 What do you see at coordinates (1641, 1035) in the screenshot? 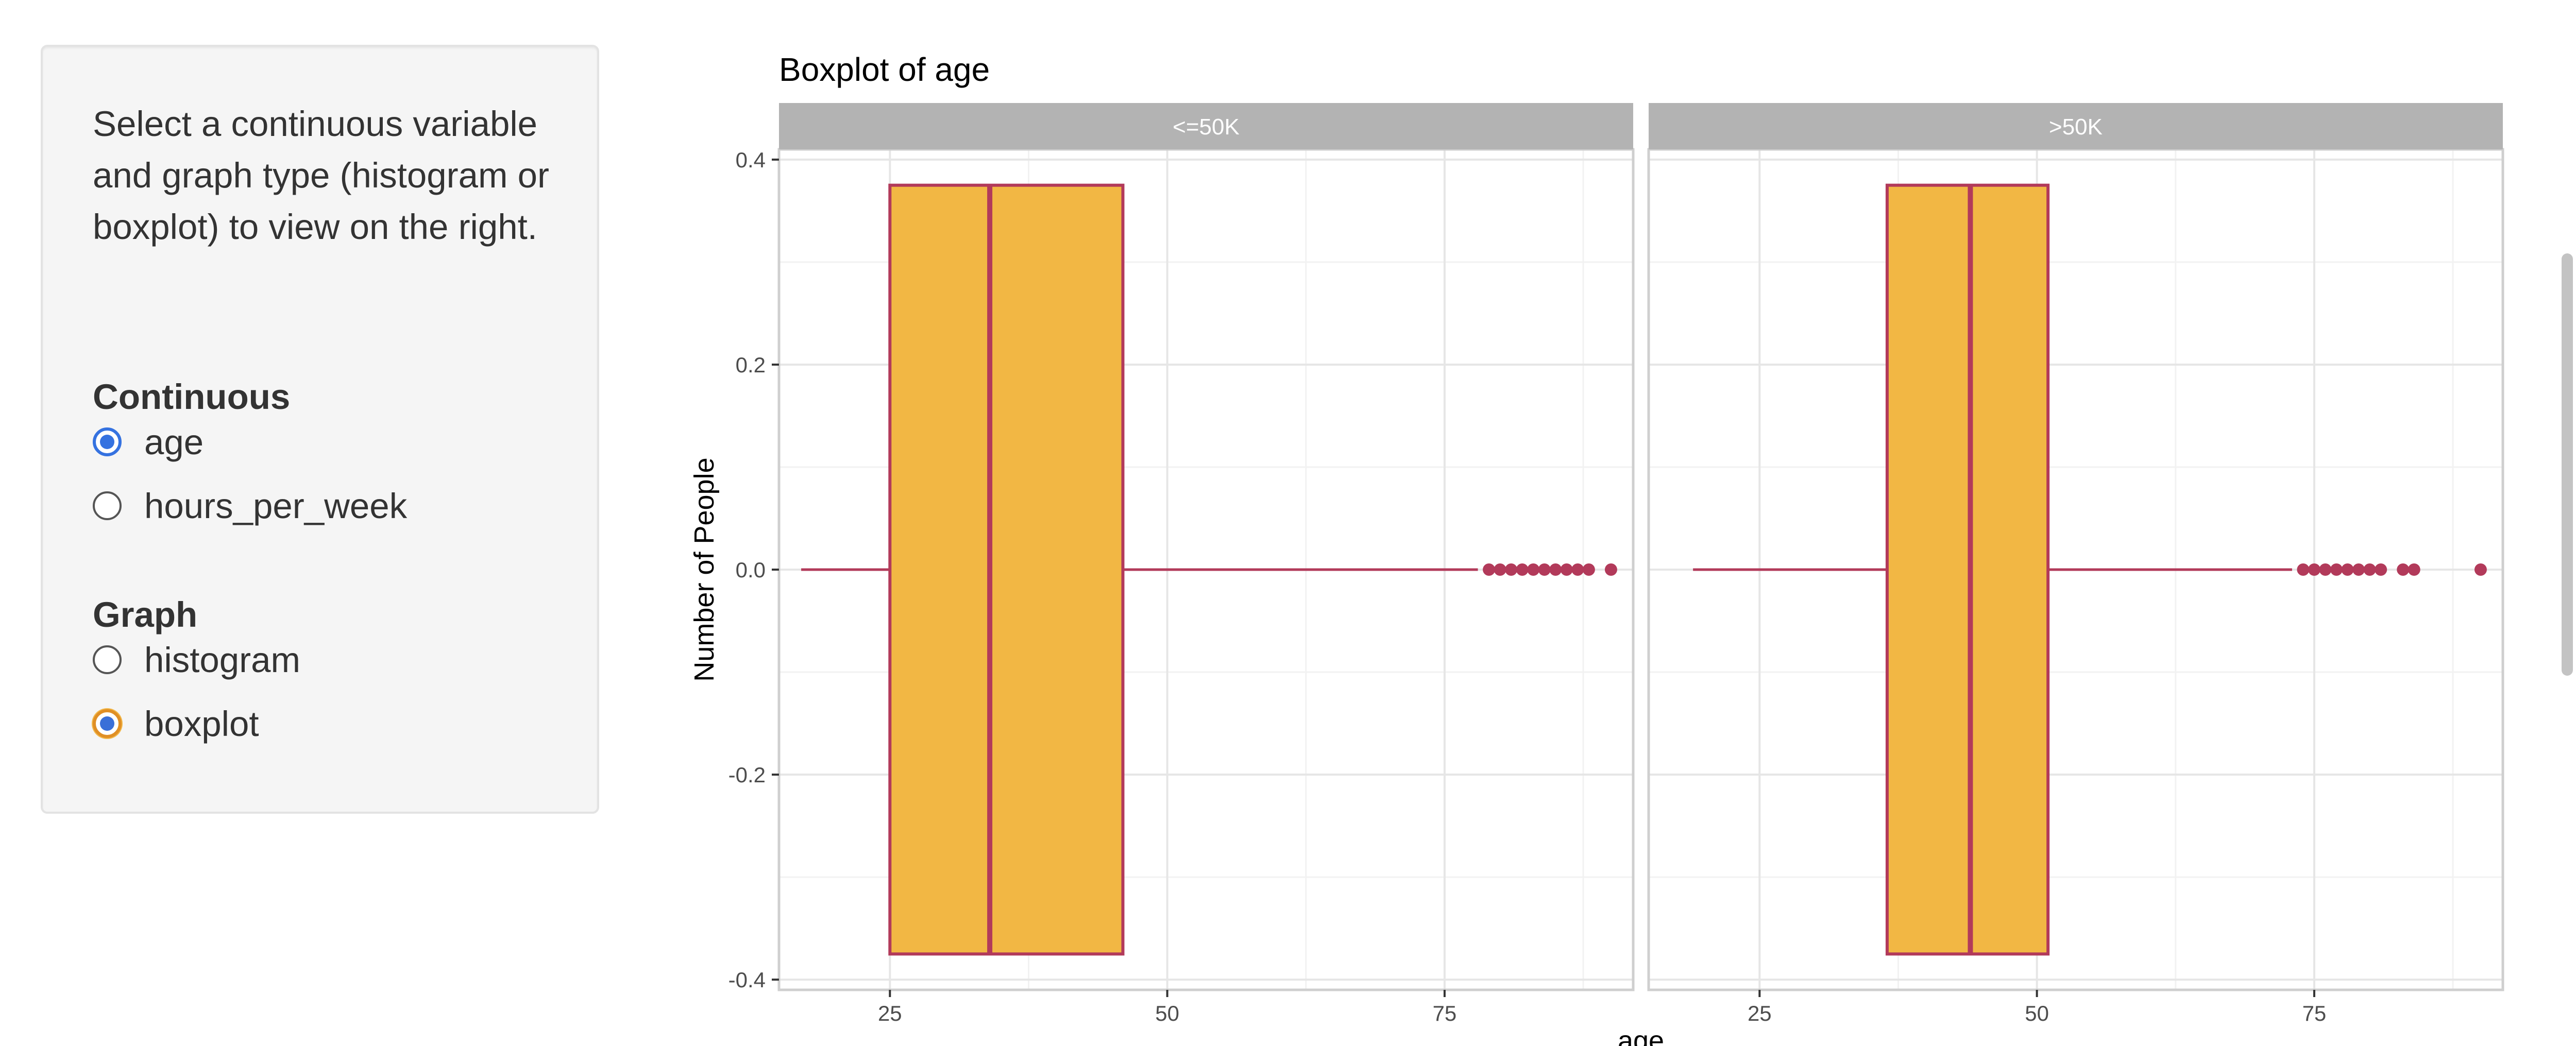
I see `x-axis-label: age` at bounding box center [1641, 1035].